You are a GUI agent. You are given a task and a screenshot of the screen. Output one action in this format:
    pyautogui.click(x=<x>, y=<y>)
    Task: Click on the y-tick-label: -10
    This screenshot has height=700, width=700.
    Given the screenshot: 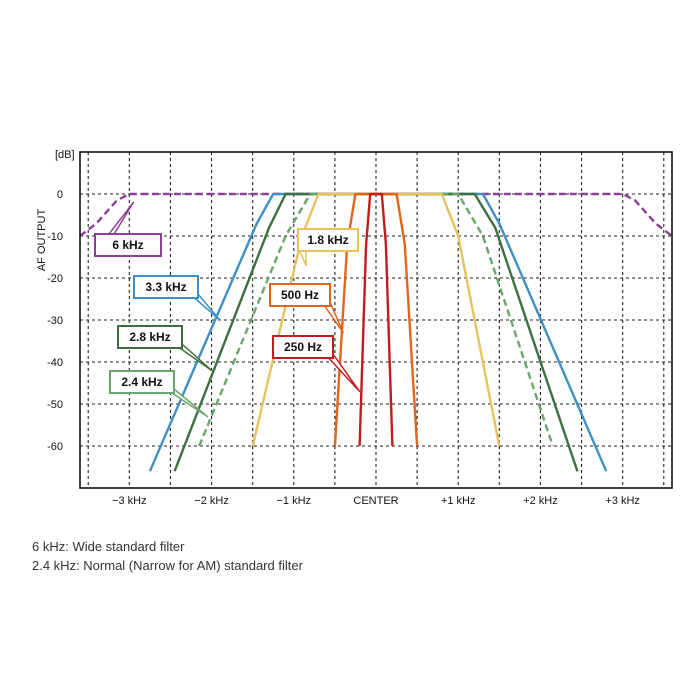 What is the action you would take?
    pyautogui.click(x=55, y=237)
    